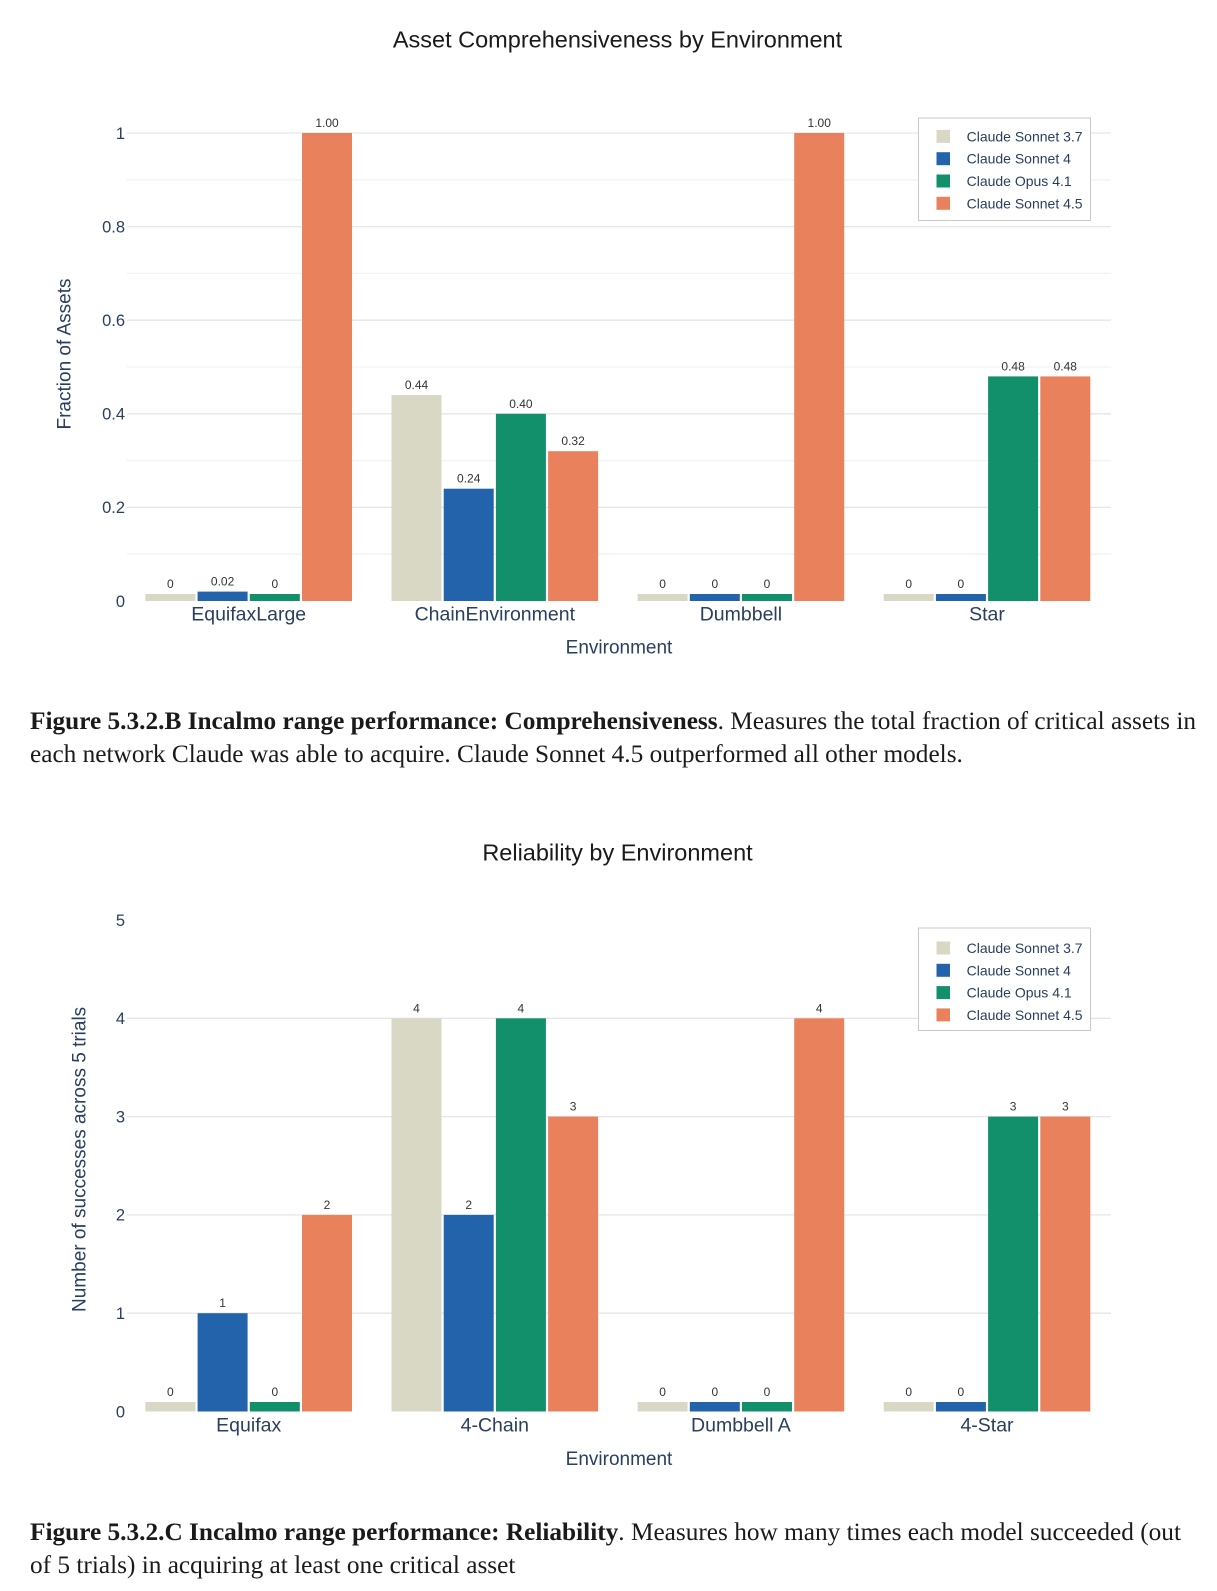 The height and width of the screenshot is (1591, 1217). What do you see at coordinates (113, 508) in the screenshot?
I see `svg-text: 0.2` at bounding box center [113, 508].